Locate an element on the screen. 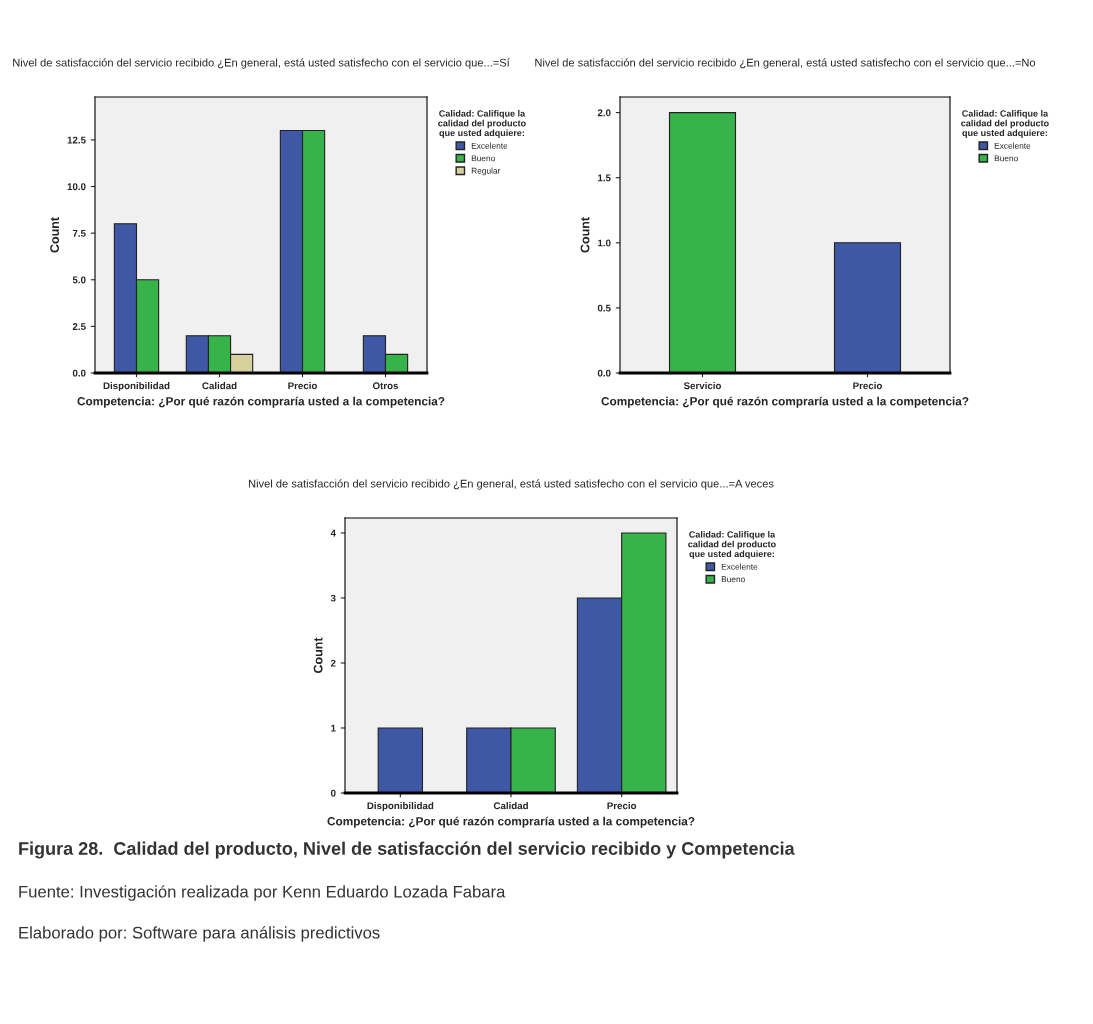 Image resolution: width=1093 pixels, height=1024 pixels. source-note: Fuente: Investigación realizada por Kenn Eduardo Lozada Fabara is located at coordinates (262, 893).